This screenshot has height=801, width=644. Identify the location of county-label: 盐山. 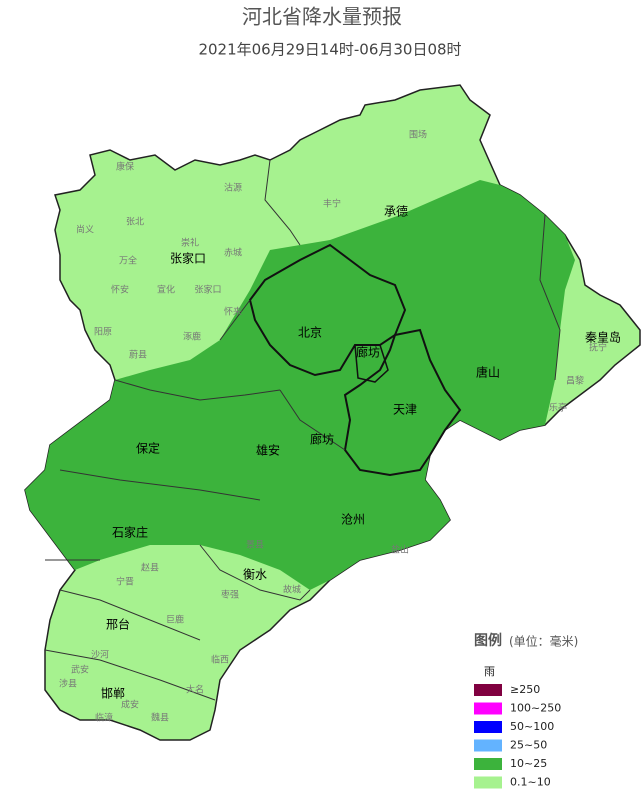
(400, 550).